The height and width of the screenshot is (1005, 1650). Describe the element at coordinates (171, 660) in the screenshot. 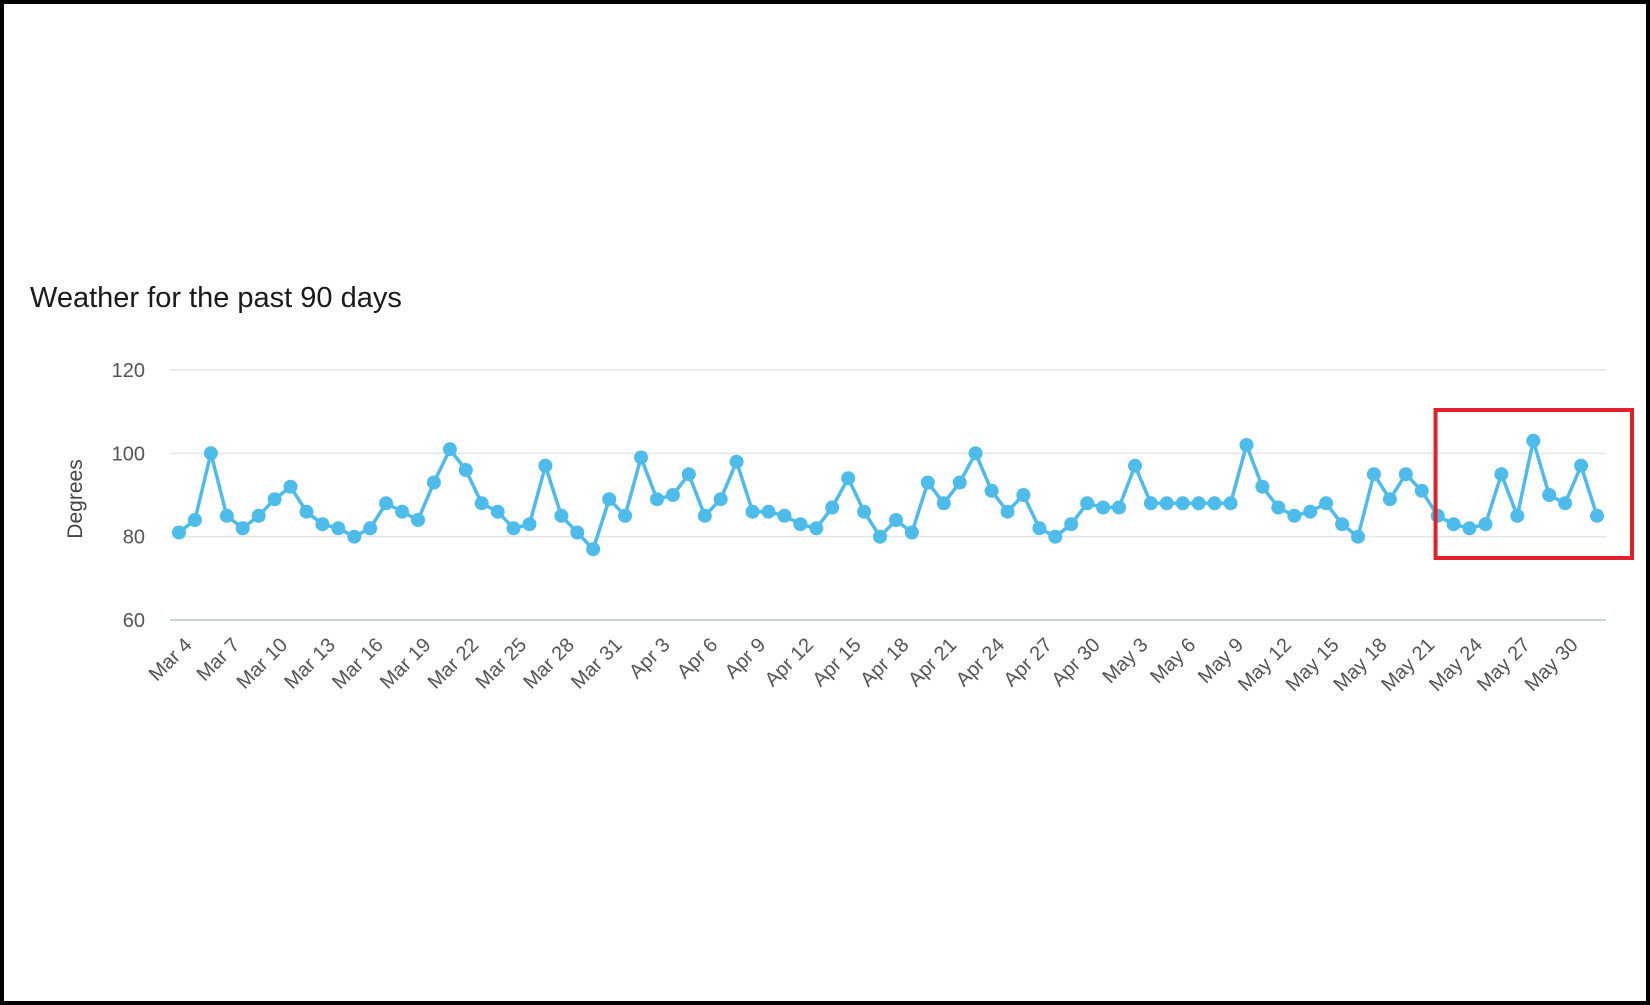

I see `x-tick-label: Mar 4` at that location.